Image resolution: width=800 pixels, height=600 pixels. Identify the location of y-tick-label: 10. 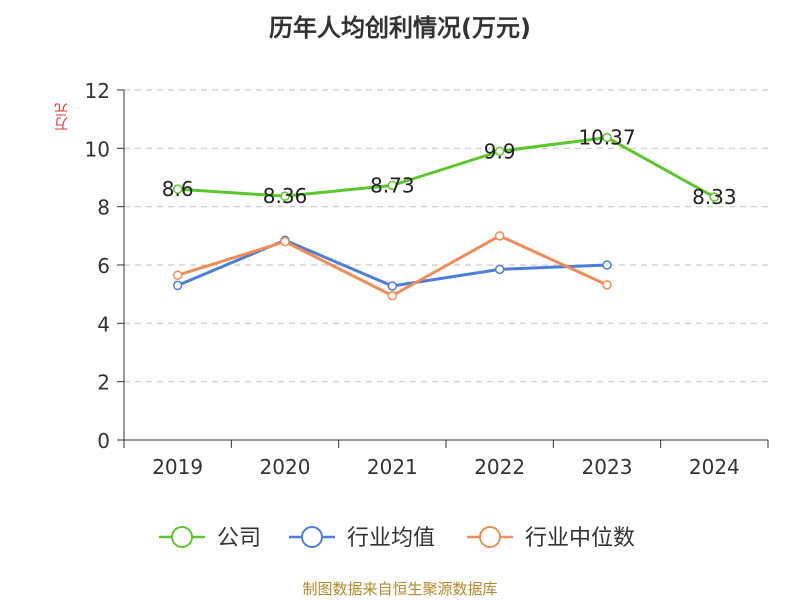
(97, 149).